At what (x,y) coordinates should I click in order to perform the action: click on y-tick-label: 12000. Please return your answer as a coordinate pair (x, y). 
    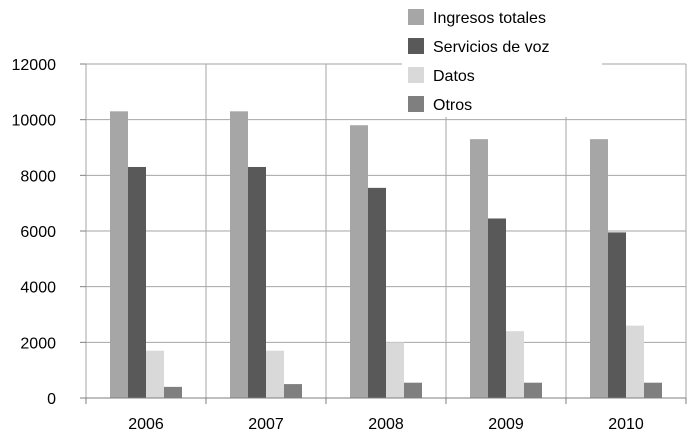
    Looking at the image, I should click on (34, 65).